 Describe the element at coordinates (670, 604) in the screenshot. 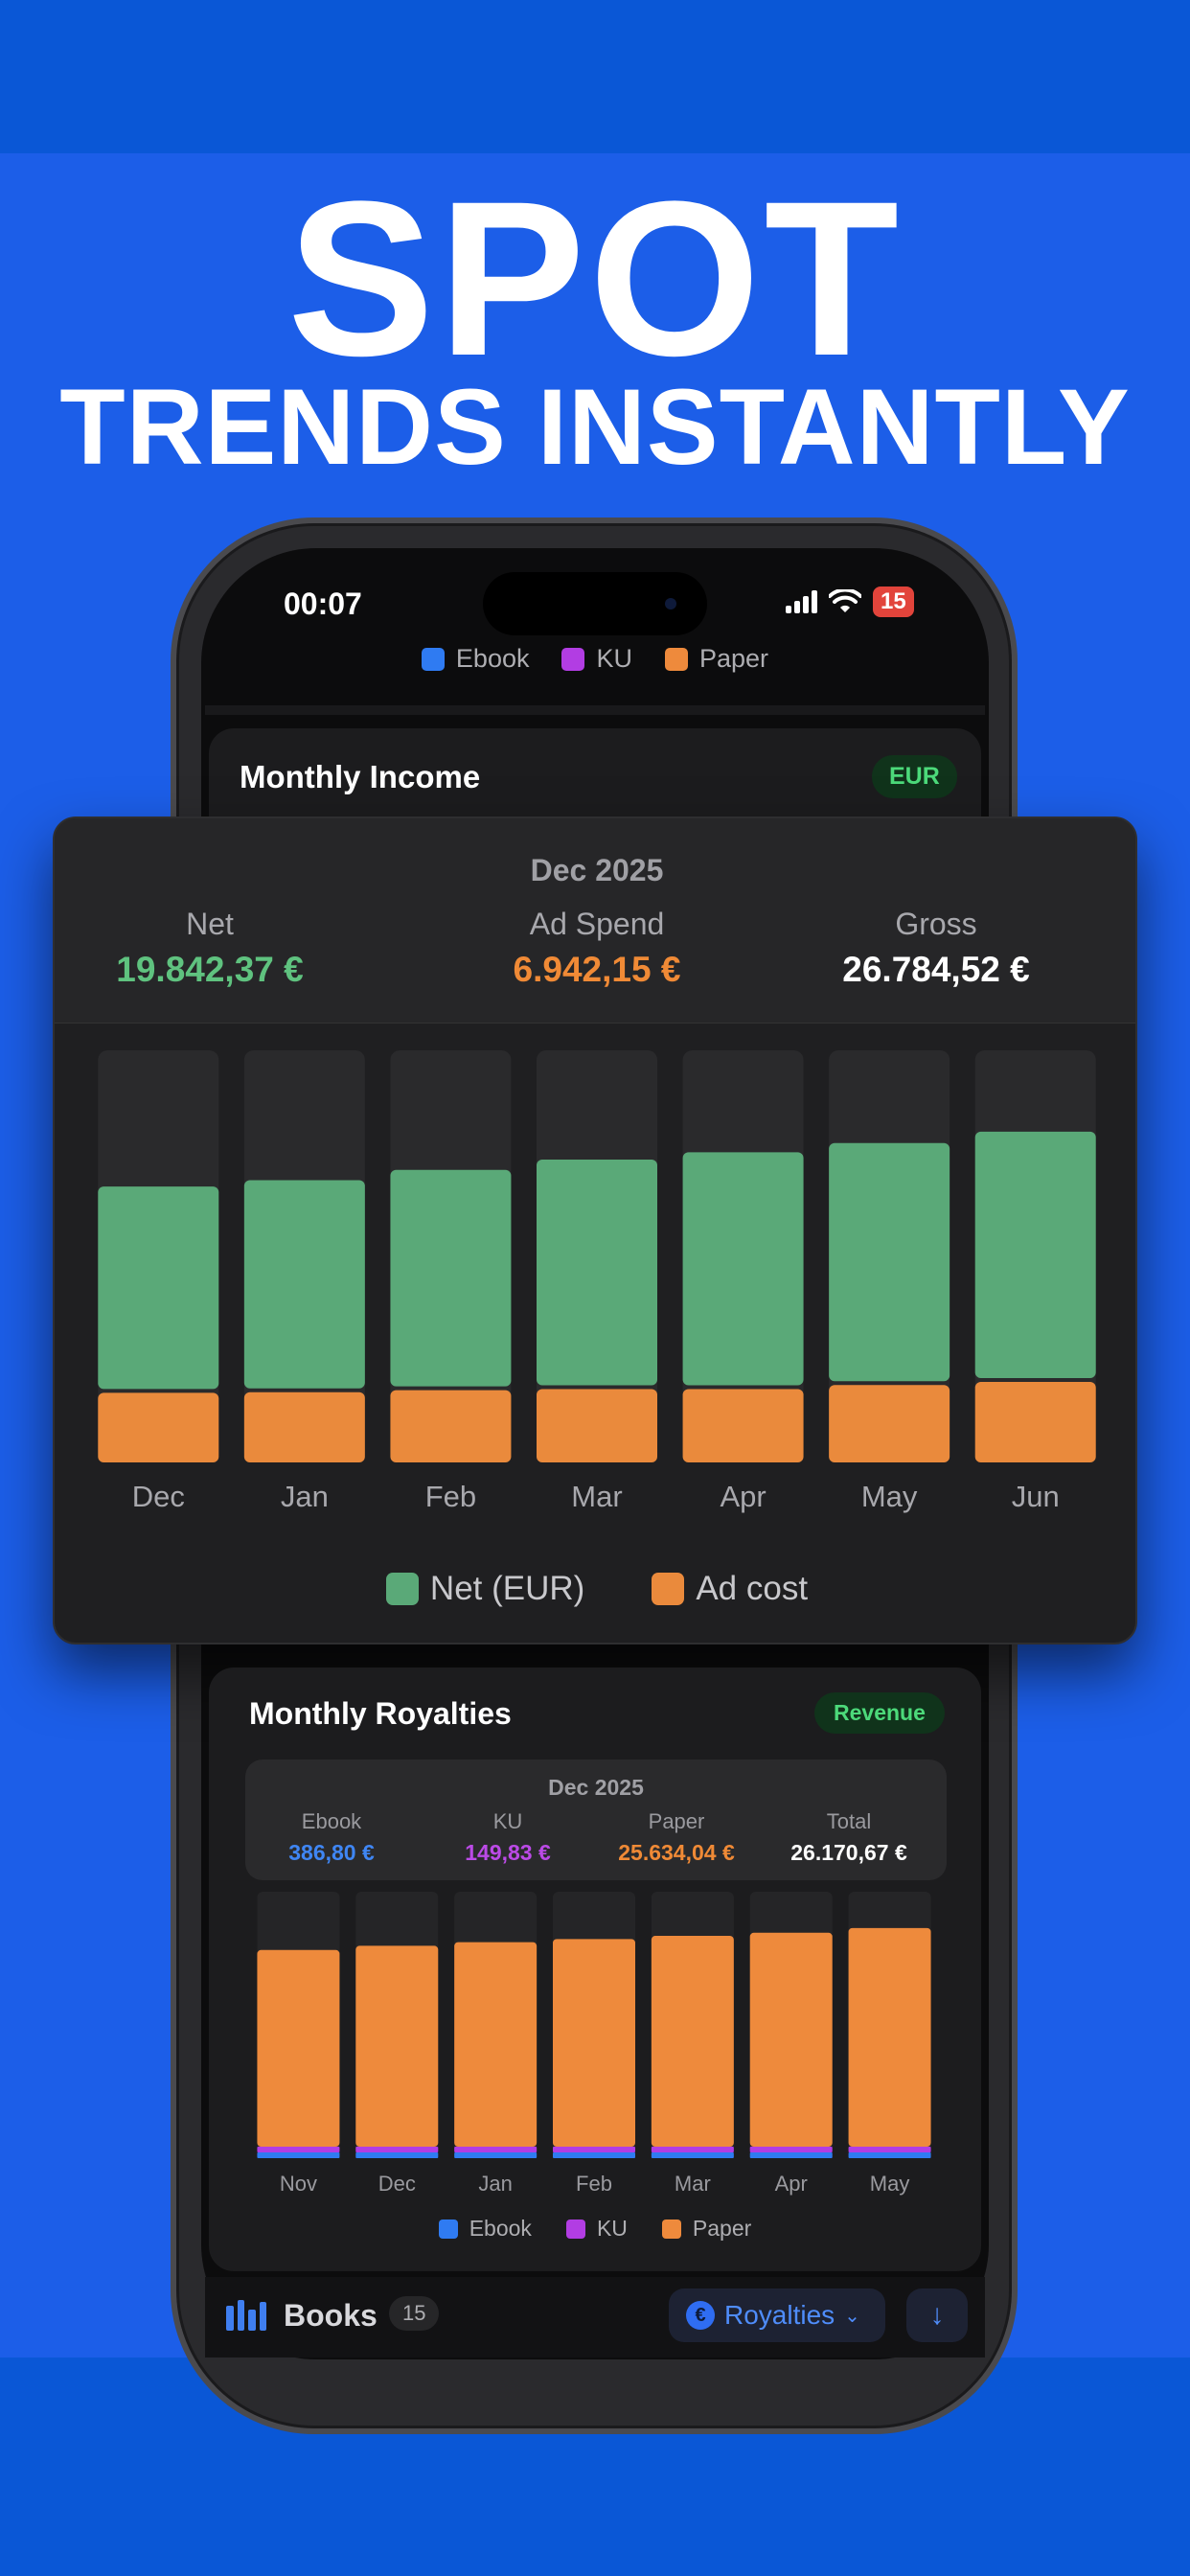

I see `camera-dot` at that location.